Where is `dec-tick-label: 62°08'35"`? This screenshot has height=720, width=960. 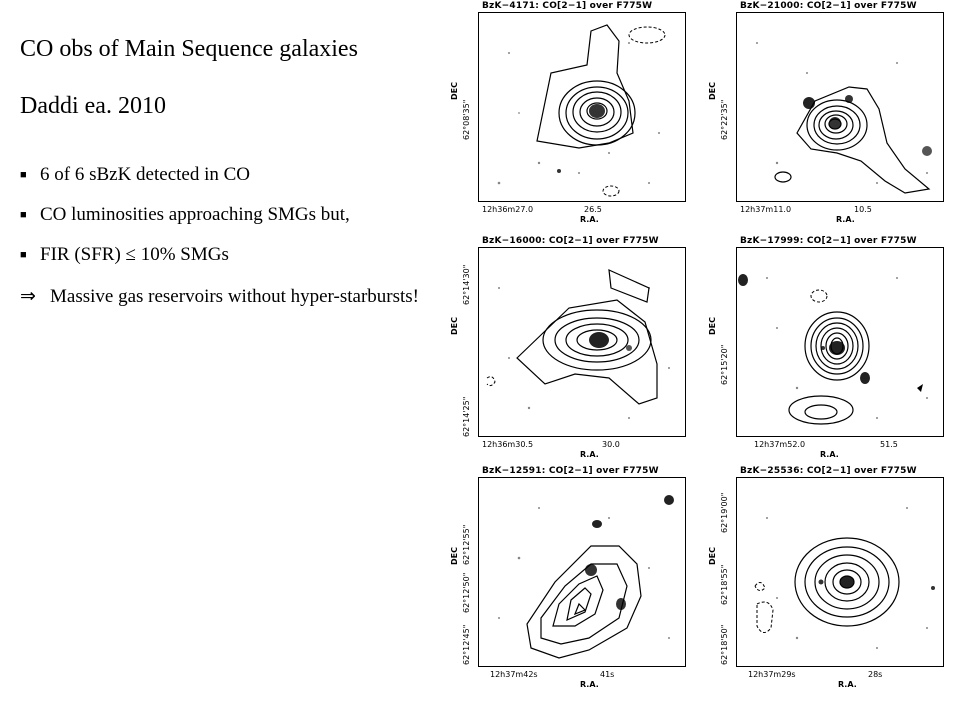
dec-tick-label: 62°08'35" is located at coordinates (466, 119).